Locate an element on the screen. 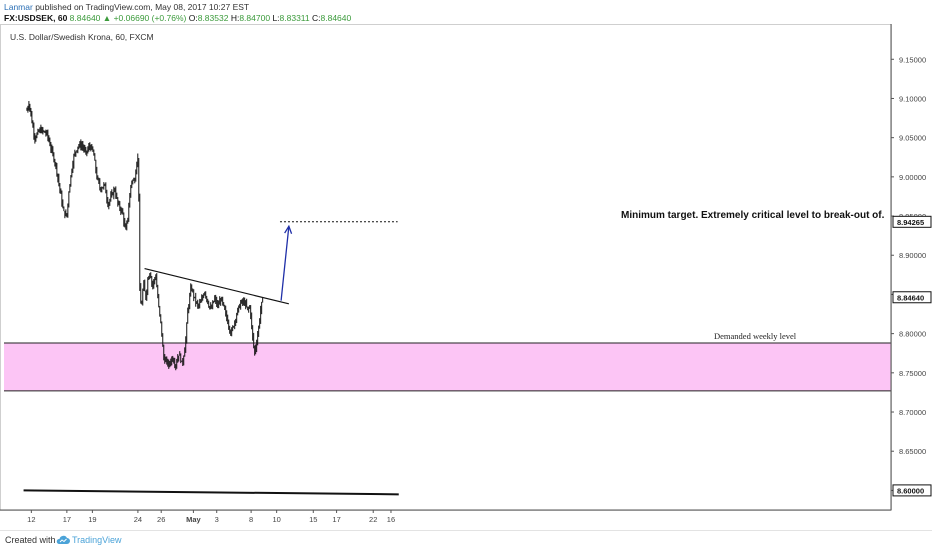  close-label: C: is located at coordinates (316, 18).